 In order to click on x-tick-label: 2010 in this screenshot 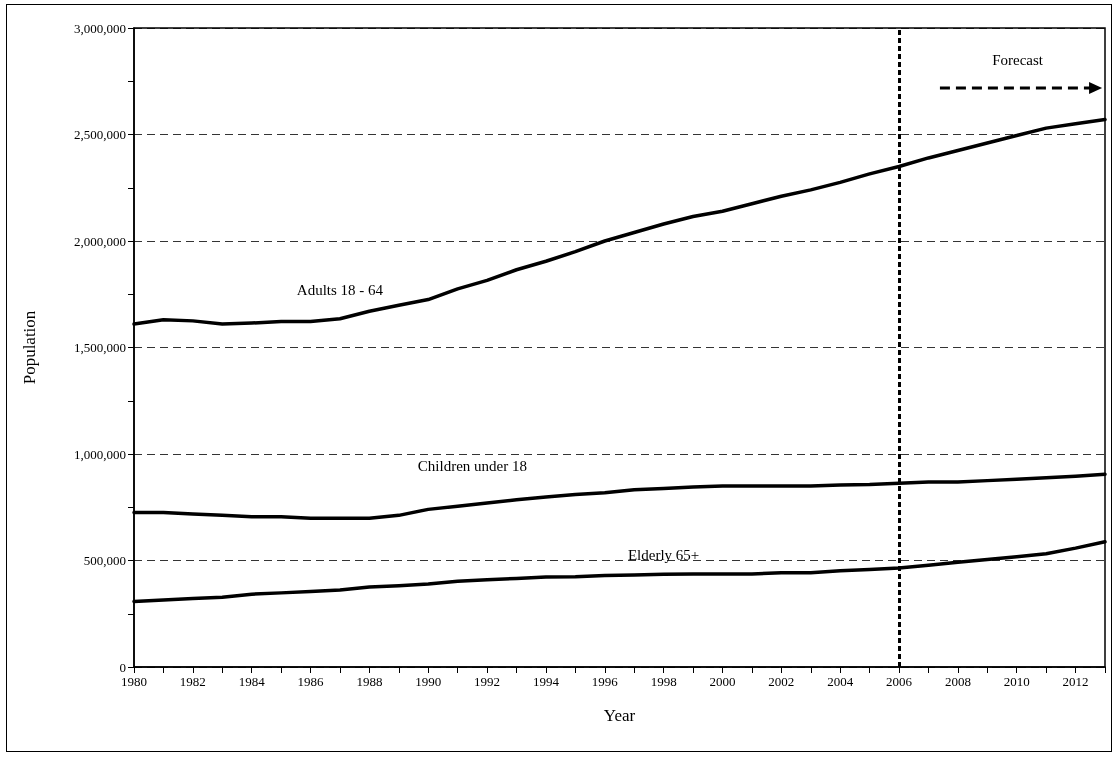, I will do `click(1016, 681)`.